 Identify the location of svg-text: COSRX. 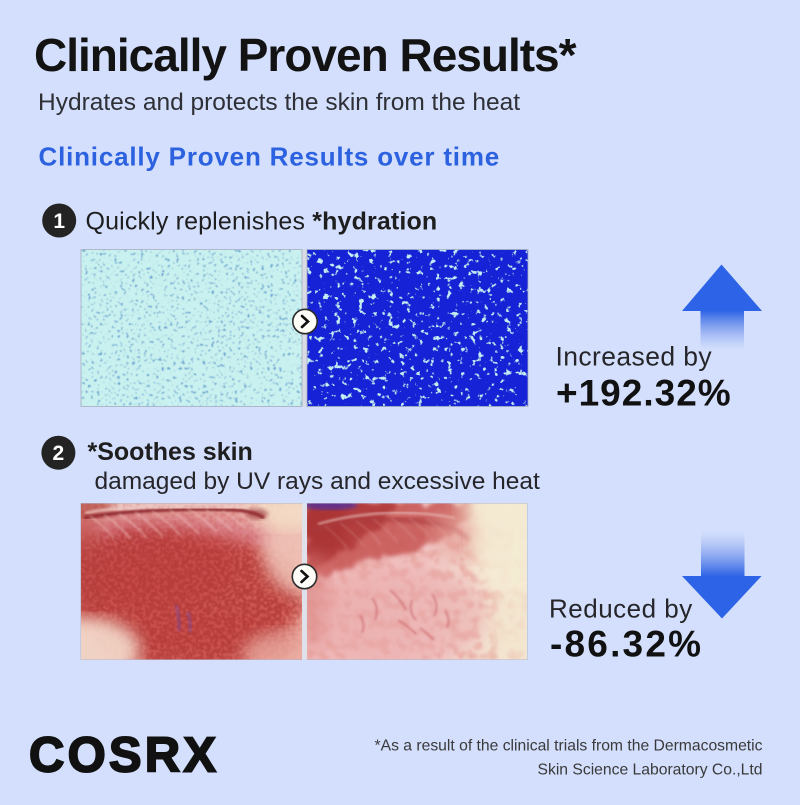
(124, 756).